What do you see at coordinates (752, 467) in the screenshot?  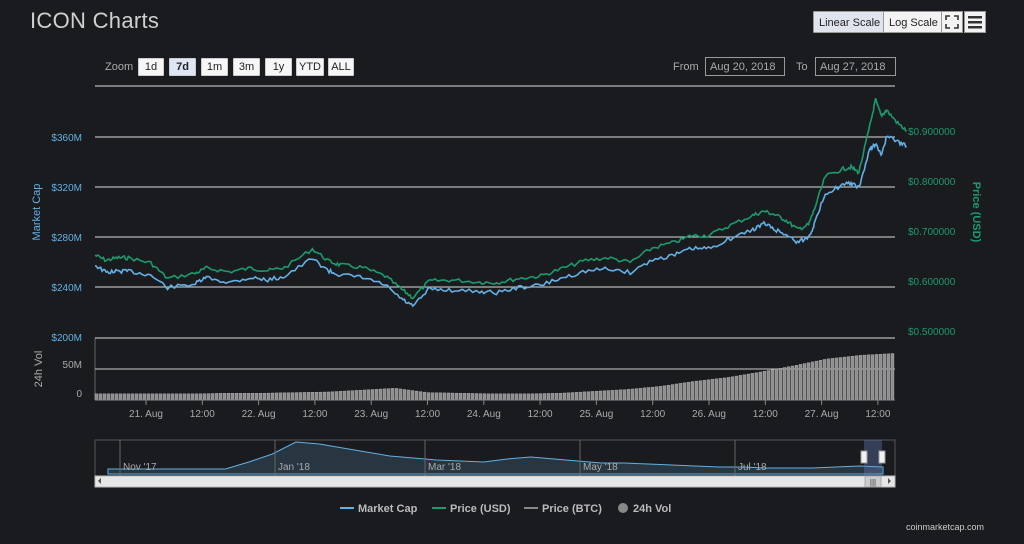 I see `navigator-label: Jul '18` at bounding box center [752, 467].